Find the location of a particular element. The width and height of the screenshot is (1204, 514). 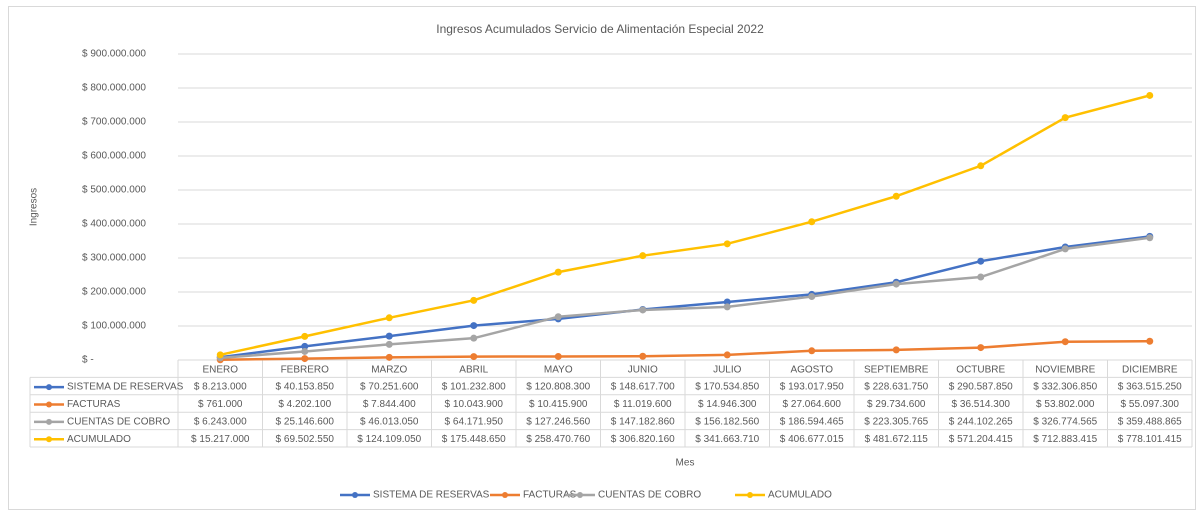

table-series-name: CUENTAS DE COBRO is located at coordinates (118, 422).